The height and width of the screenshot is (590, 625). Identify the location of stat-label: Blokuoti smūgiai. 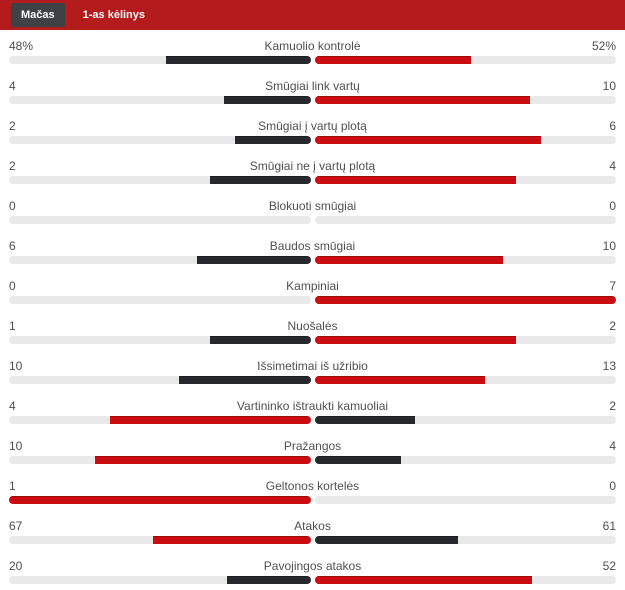
(312, 206).